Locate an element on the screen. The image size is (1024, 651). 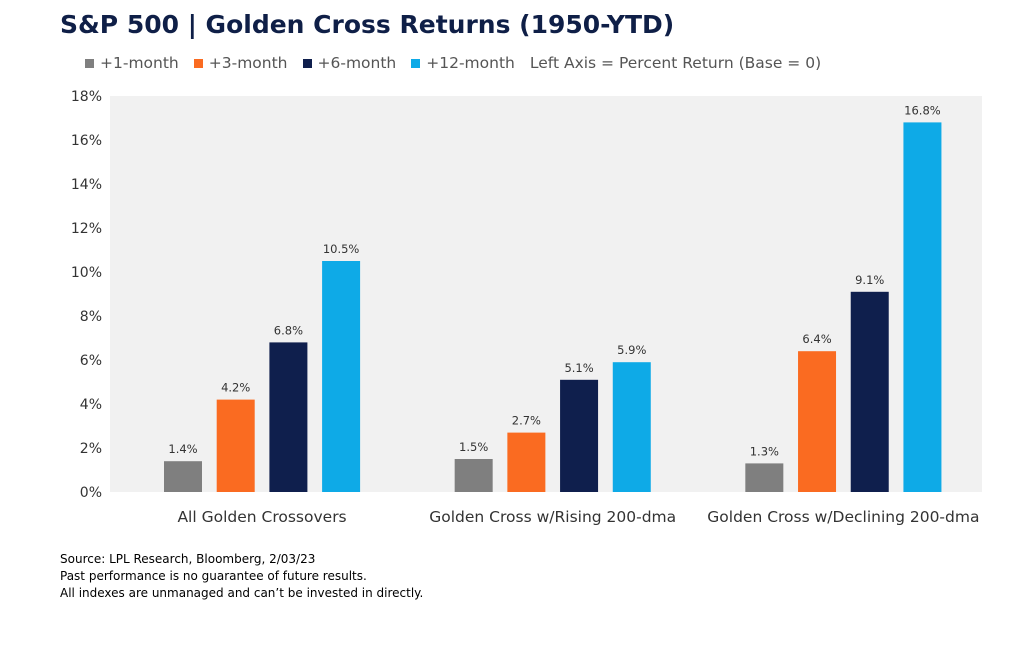
data-label: 16.8% is located at coordinates (922, 110).